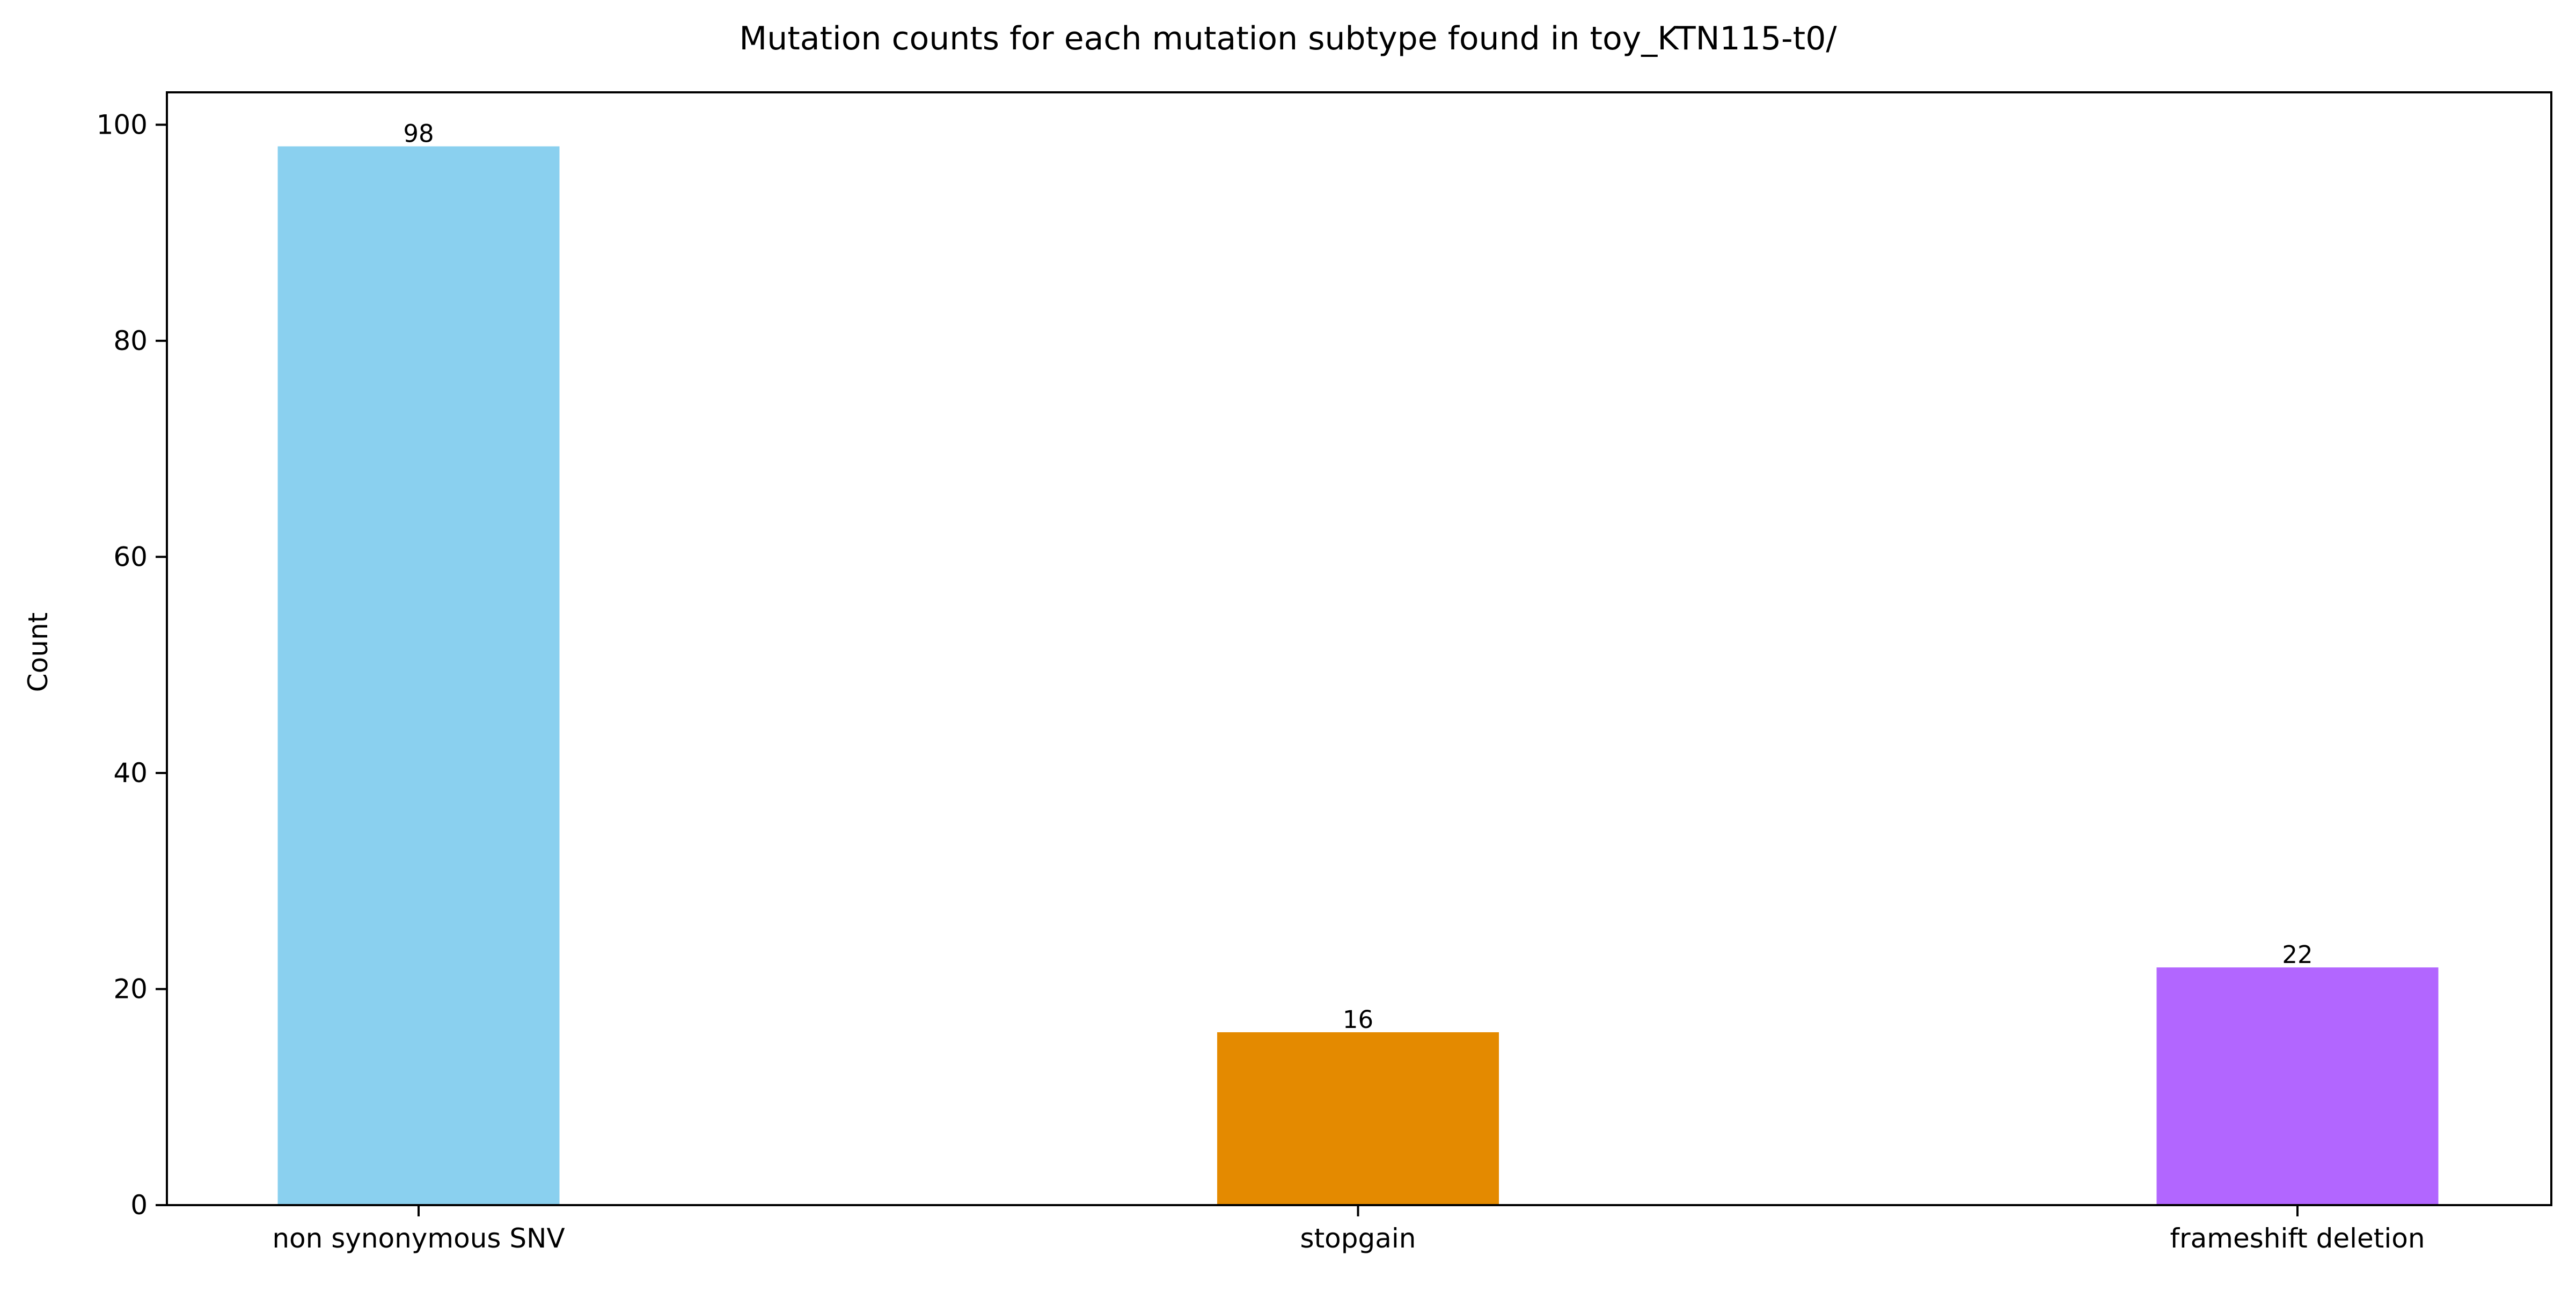  Describe the element at coordinates (418, 134) in the screenshot. I see `bar-value-label: 98` at that location.